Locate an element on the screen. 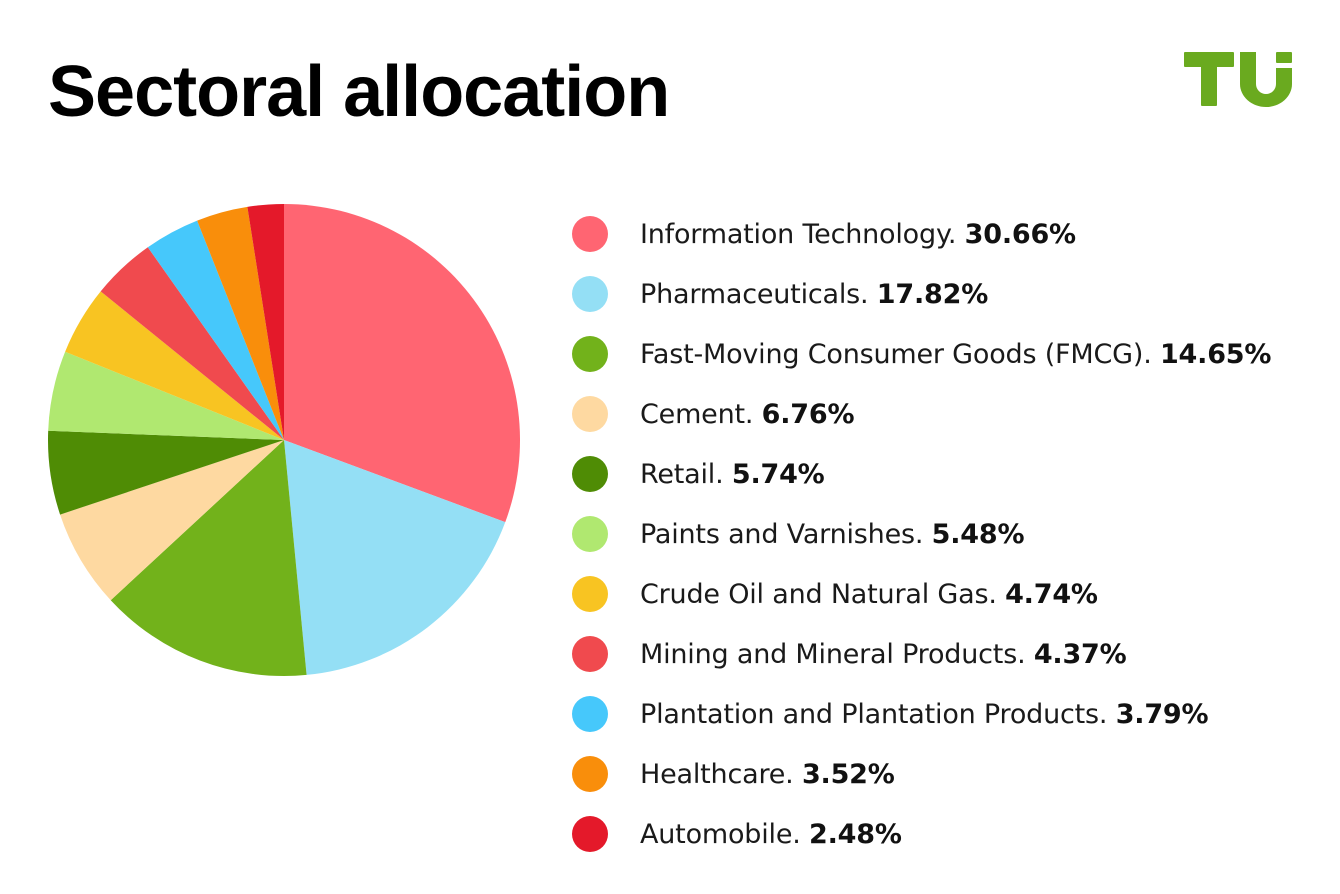 This screenshot has width=1340, height=894. legend-value: 3.52% is located at coordinates (848, 774).